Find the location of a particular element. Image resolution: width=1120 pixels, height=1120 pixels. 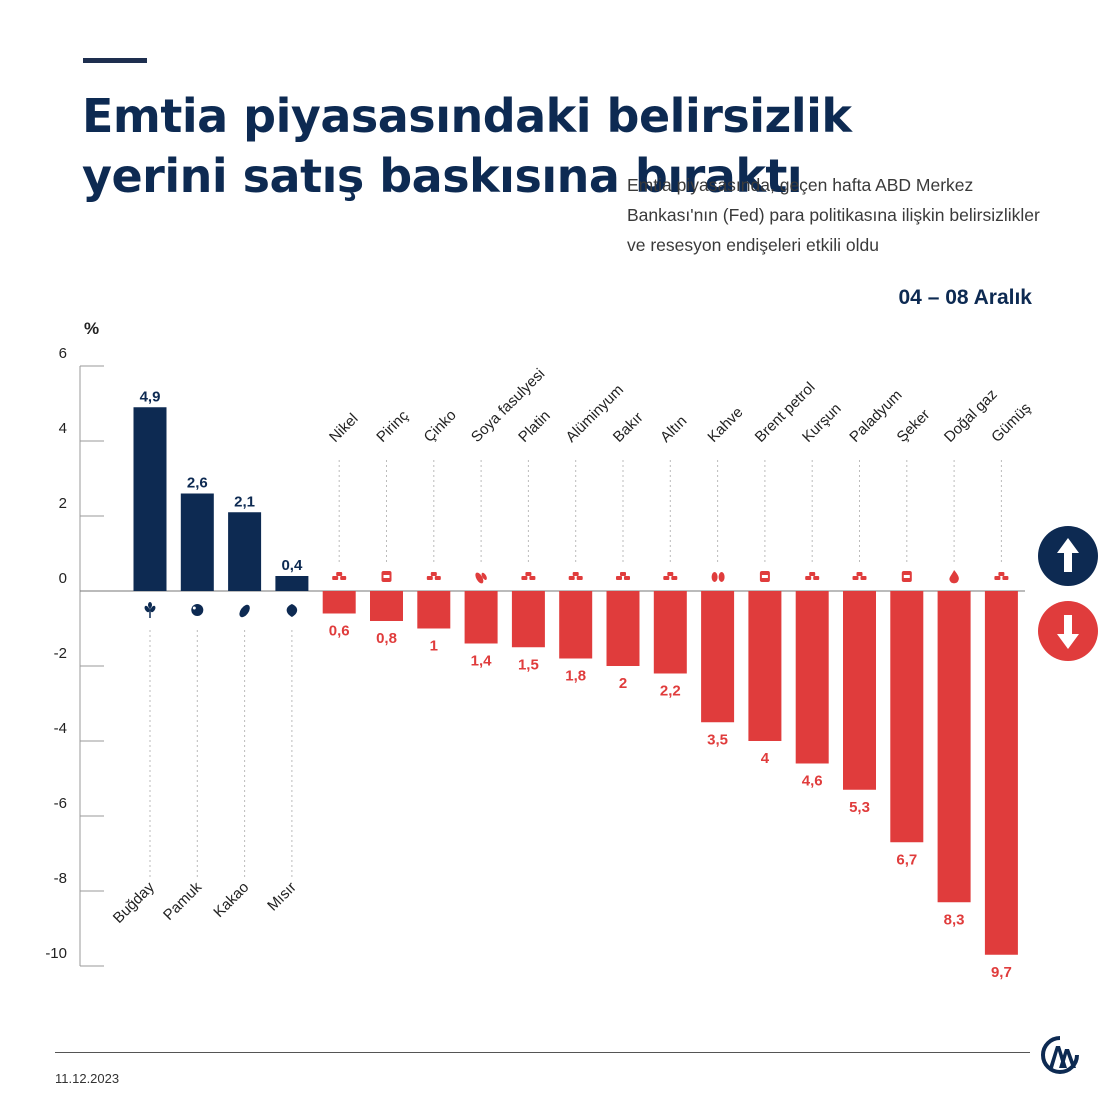

data-label: 1,5 is located at coordinates (528, 664).